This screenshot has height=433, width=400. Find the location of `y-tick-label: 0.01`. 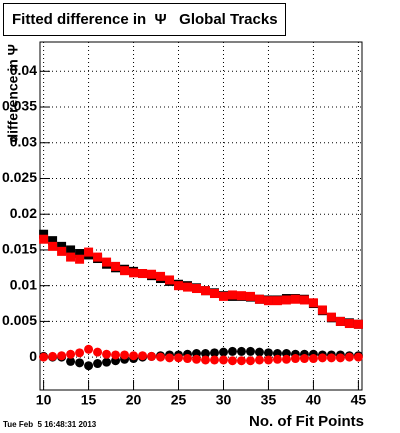

y-tick-label: 0.01 is located at coordinates (23, 284).